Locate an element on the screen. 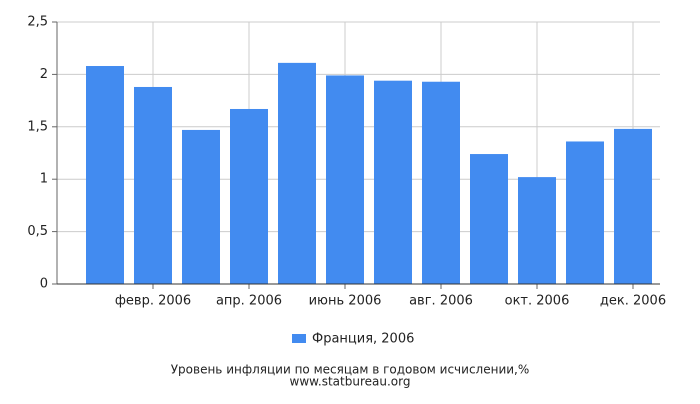 The image size is (700, 404). x-tick-label: апр. 2006 is located at coordinates (249, 301).